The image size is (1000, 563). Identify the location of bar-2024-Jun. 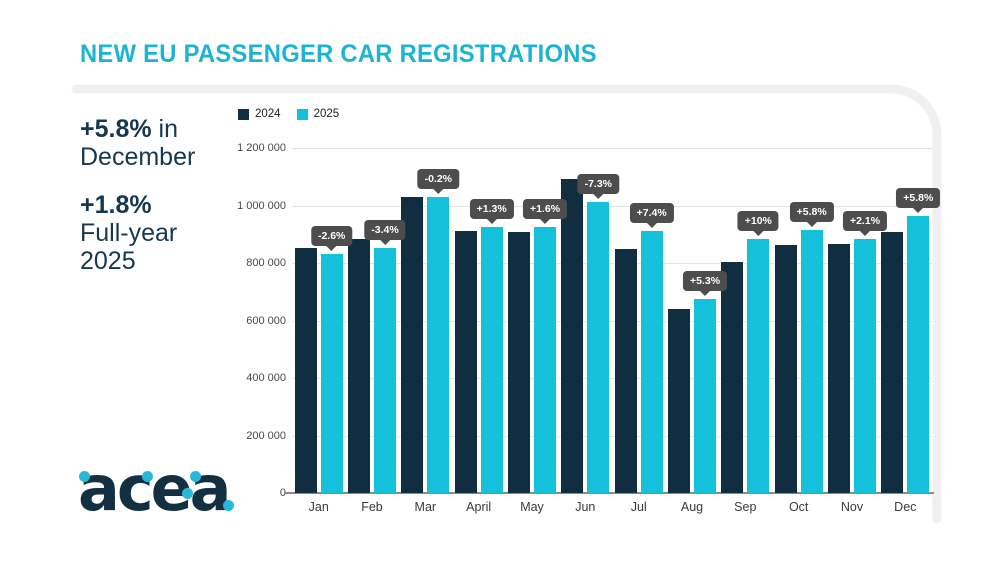
(572, 336).